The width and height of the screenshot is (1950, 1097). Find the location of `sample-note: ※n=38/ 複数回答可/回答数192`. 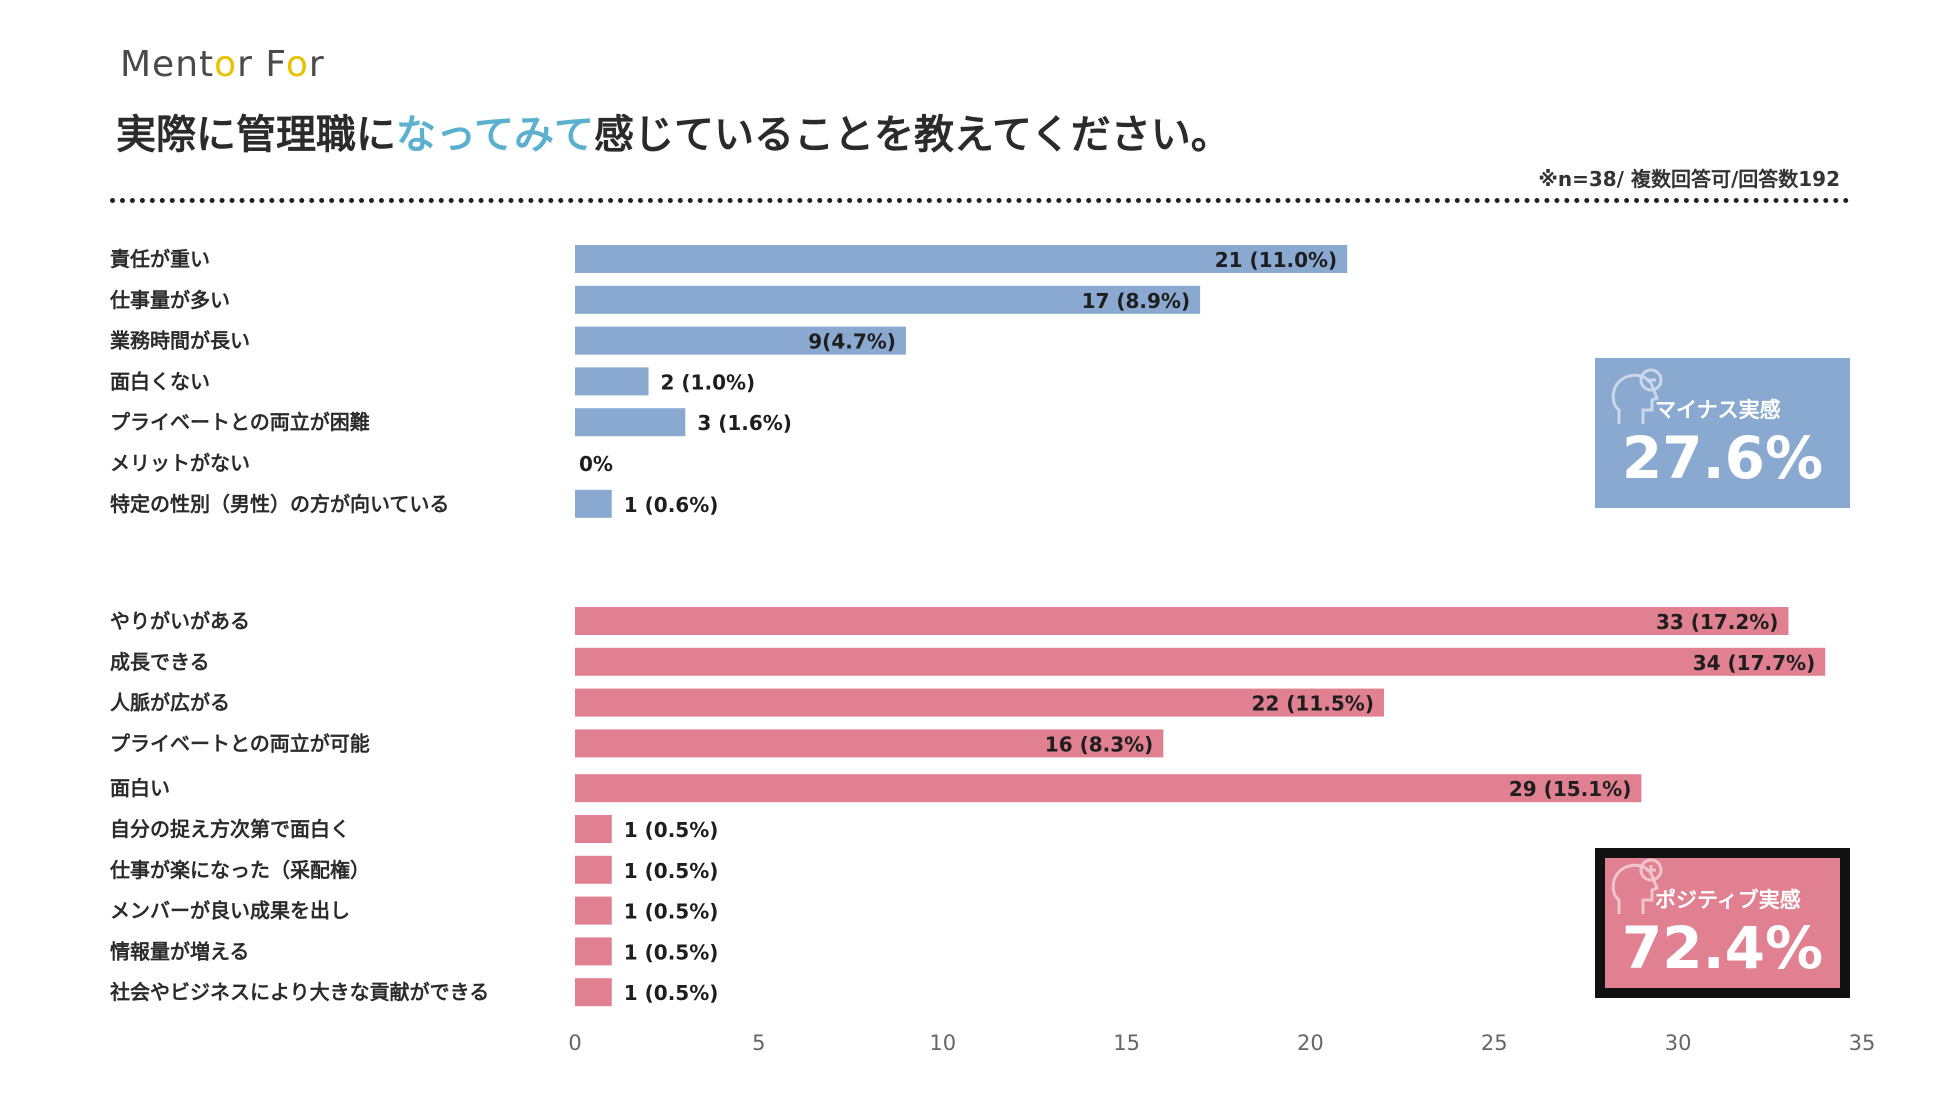

sample-note: ※n=38/ 複数回答可/回答数192 is located at coordinates (1689, 179).